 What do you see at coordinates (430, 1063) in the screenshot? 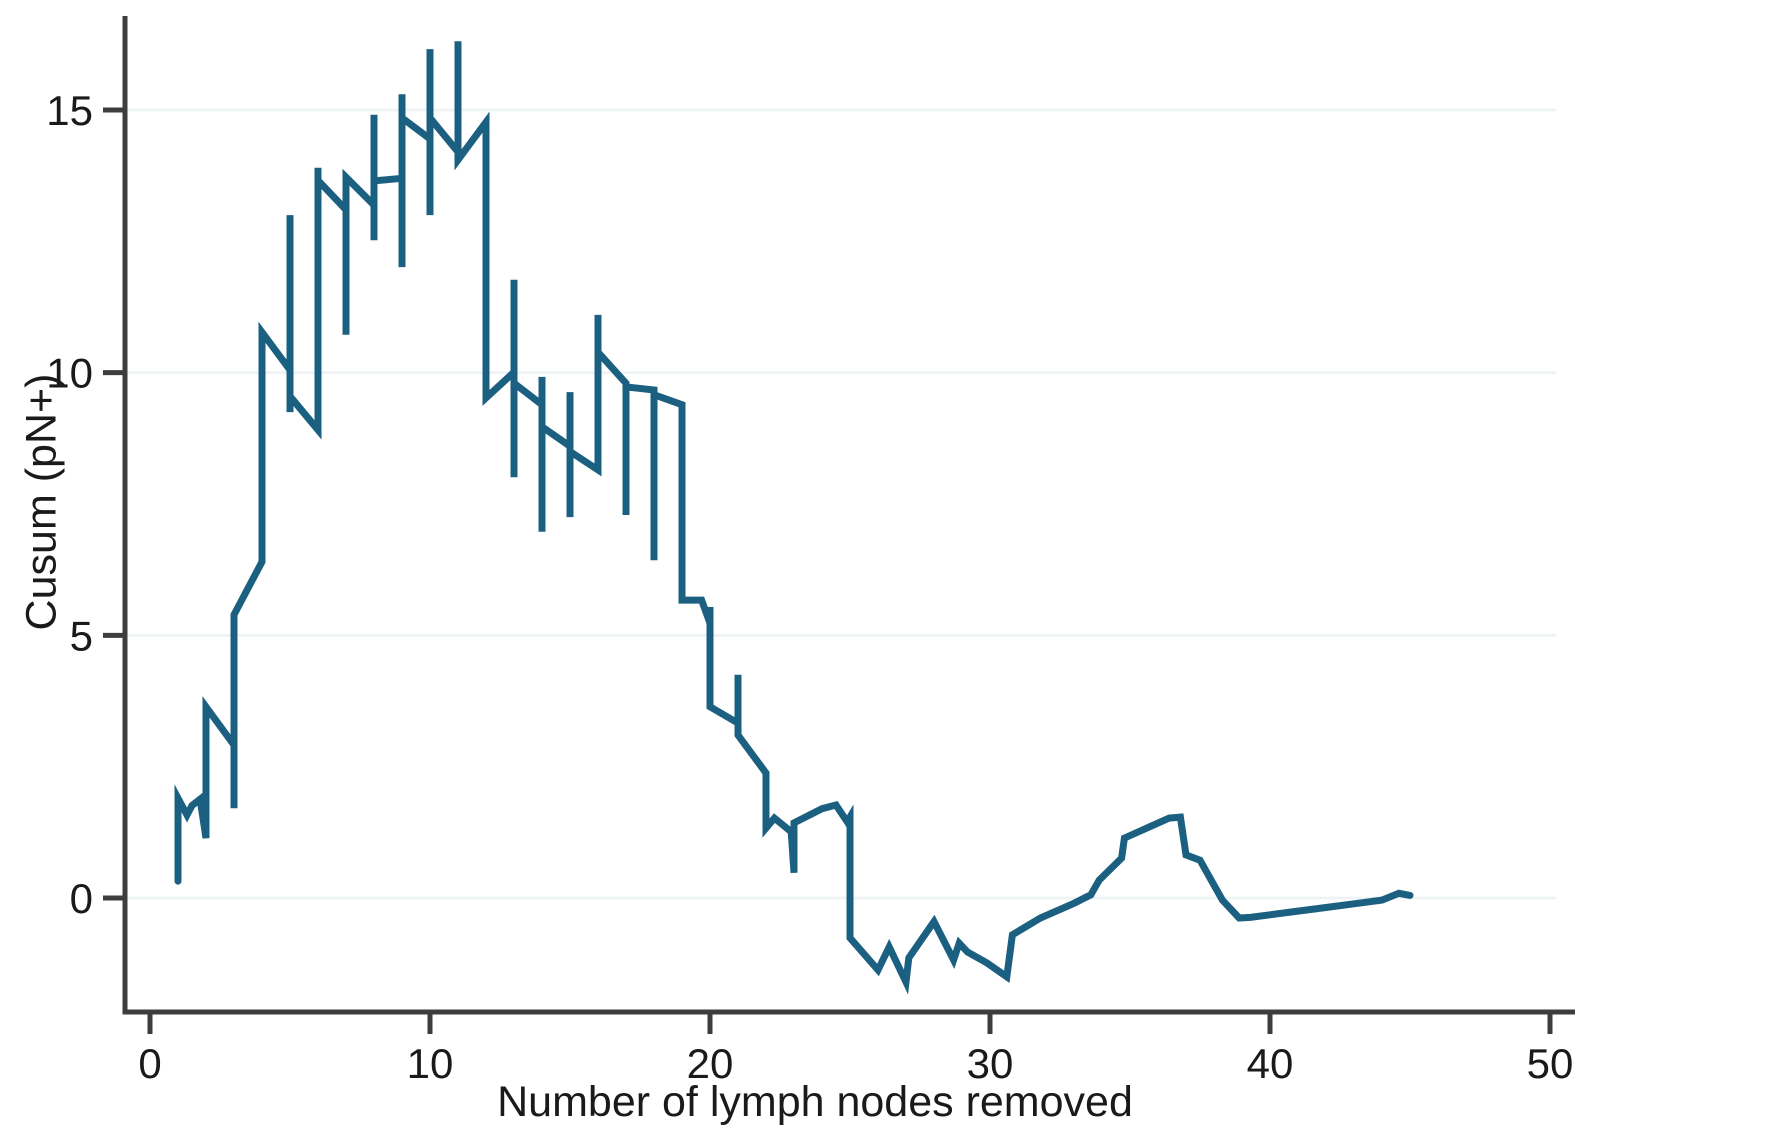
I see `x-tick-label: 10` at bounding box center [430, 1063].